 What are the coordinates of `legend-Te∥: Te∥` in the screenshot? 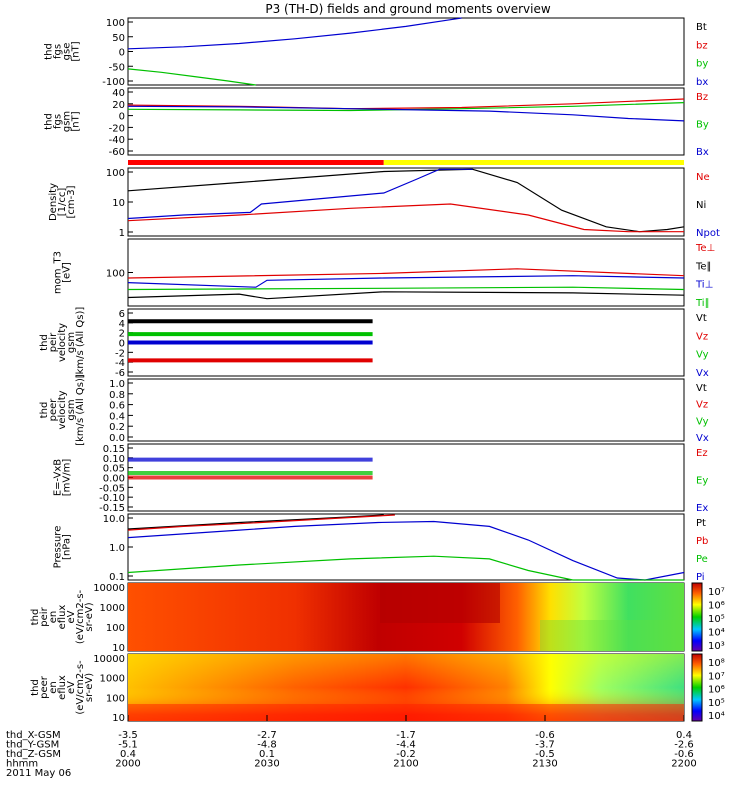 It's located at (703, 266).